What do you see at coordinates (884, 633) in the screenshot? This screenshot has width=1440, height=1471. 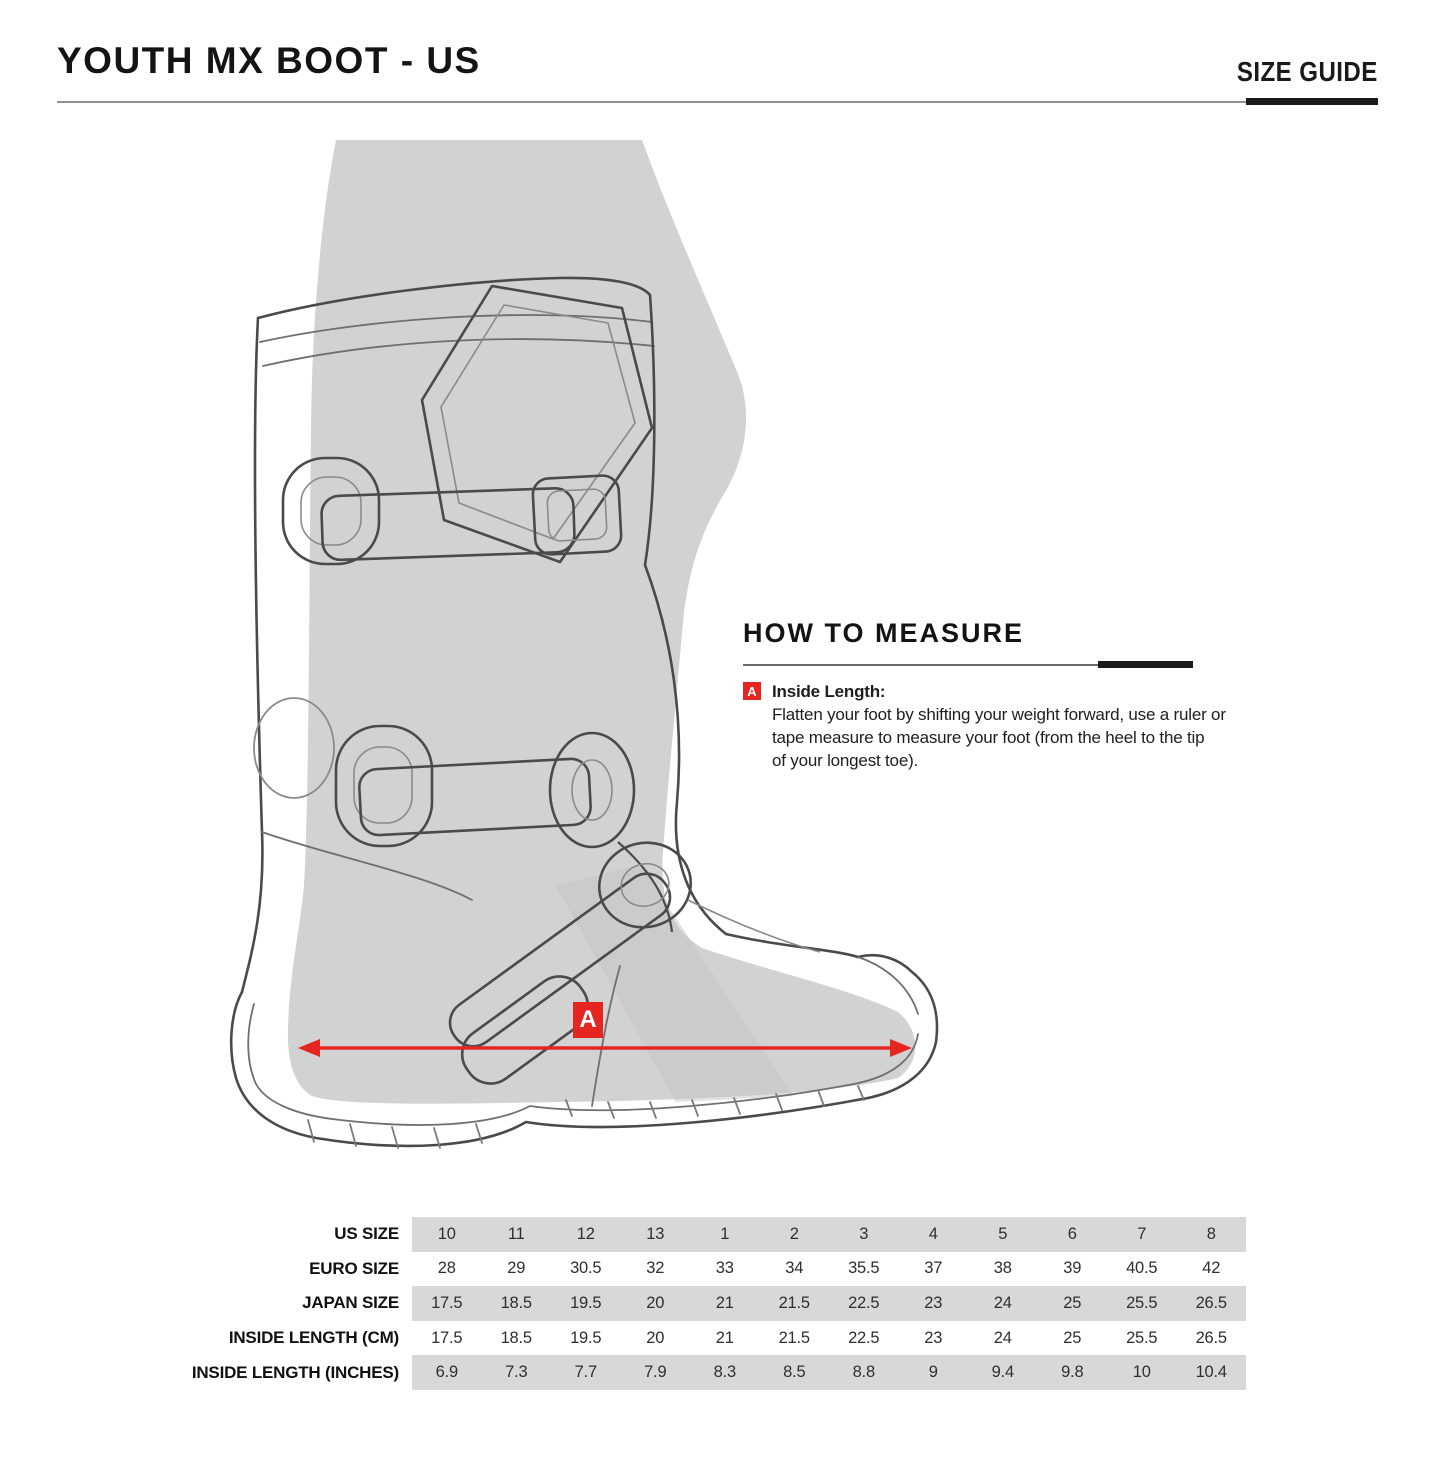 I see `how-to-measure-title: HOW TO MEASURE` at bounding box center [884, 633].